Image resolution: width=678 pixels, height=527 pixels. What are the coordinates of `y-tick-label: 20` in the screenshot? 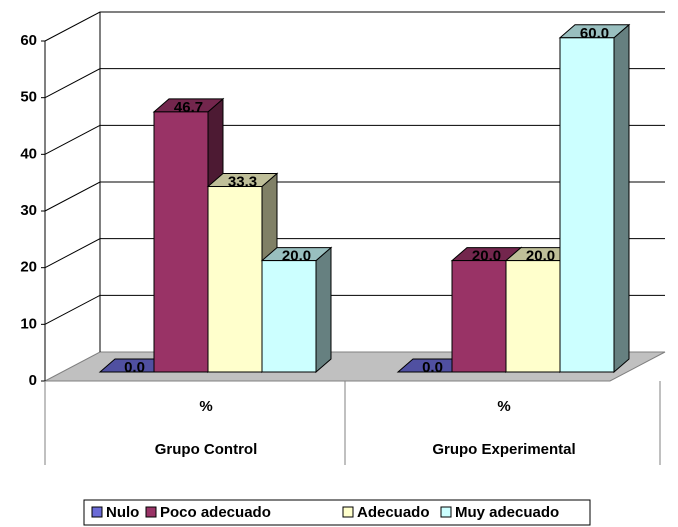 It's located at (28, 267).